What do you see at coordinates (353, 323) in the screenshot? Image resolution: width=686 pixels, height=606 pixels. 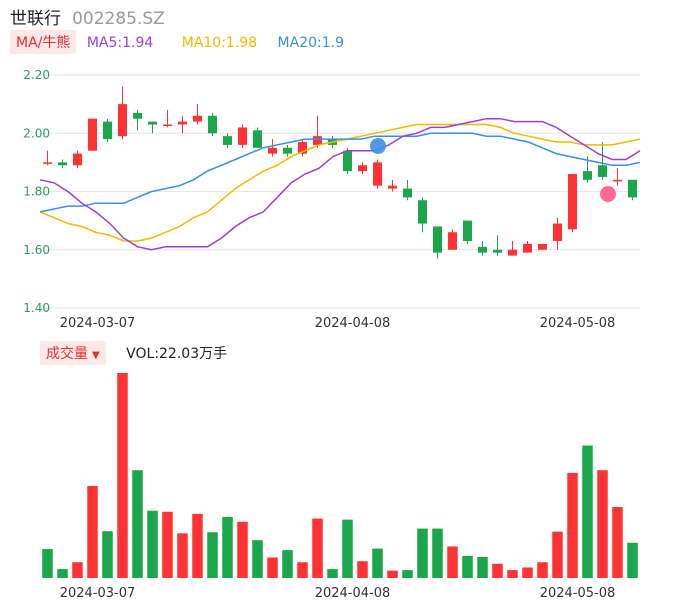 I see `date-tick-label: 2024-04-08` at bounding box center [353, 323].